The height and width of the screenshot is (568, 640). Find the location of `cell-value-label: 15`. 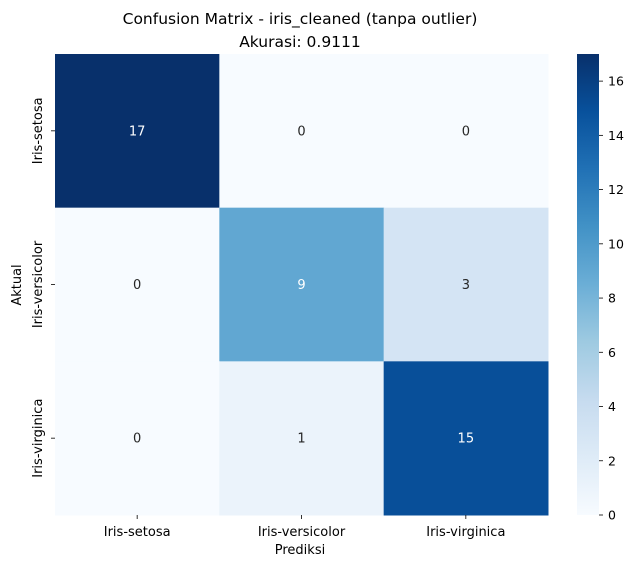

cell-value-label: 15 is located at coordinates (466, 439).